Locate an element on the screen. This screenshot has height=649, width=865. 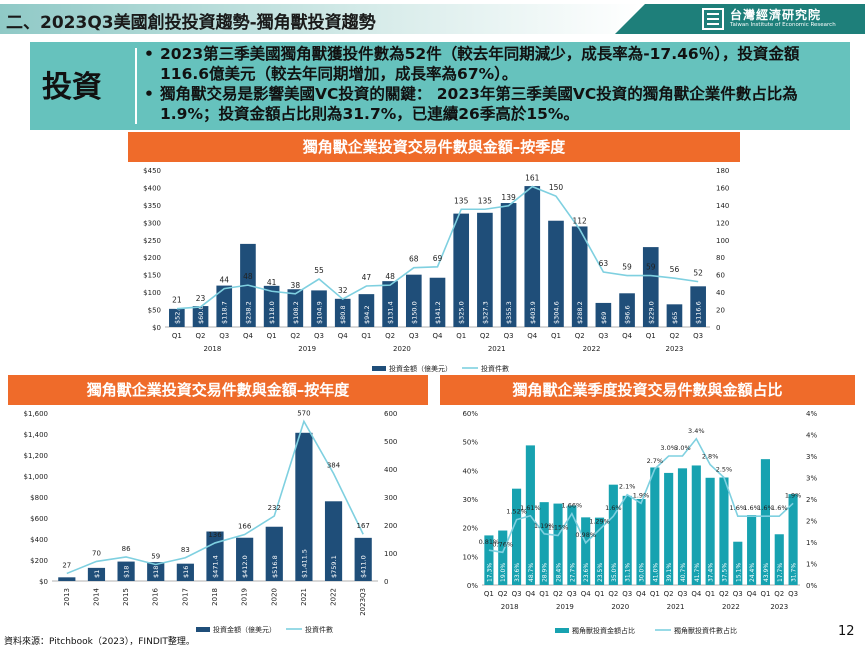
share-bar-label: 24.4% is located at coordinates (752, 572).